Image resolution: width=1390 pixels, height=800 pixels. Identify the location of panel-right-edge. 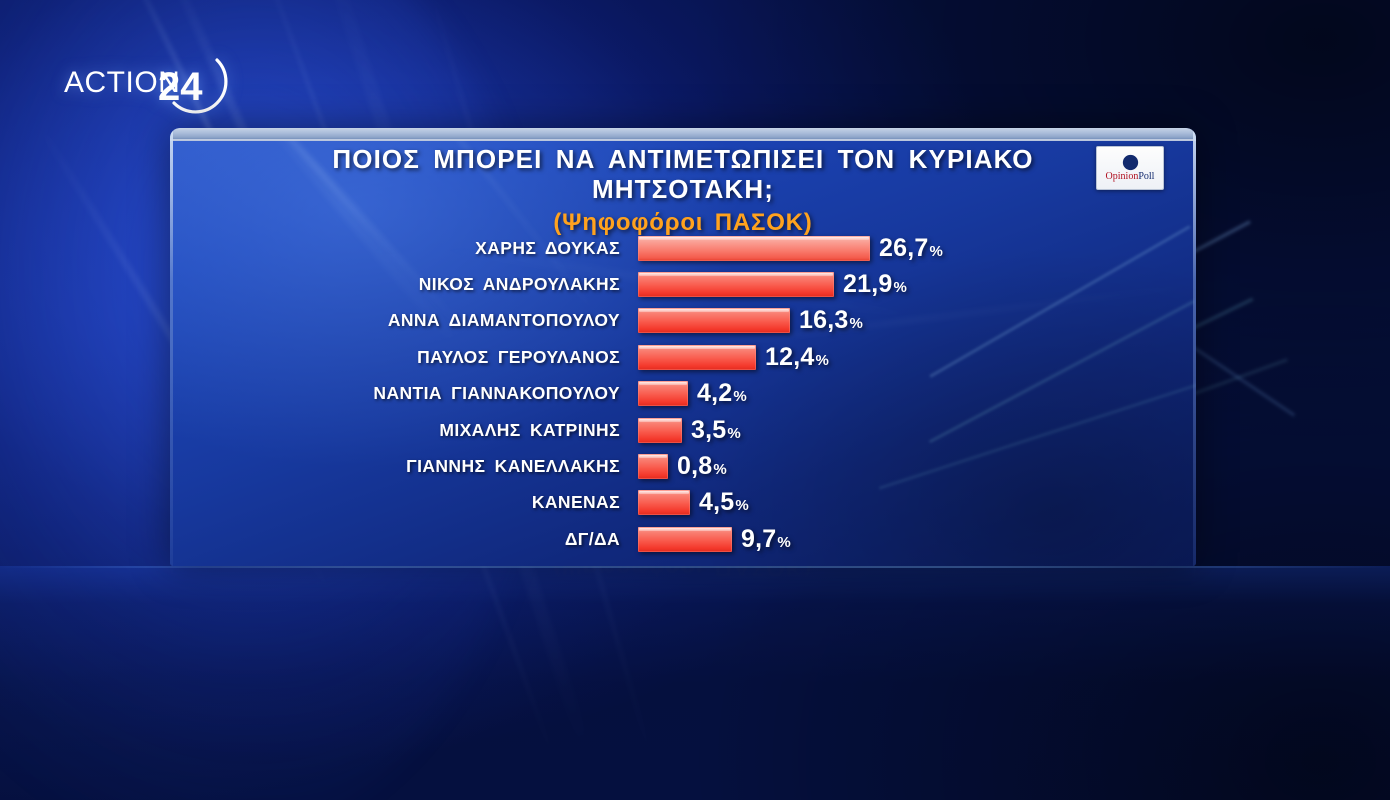
(1194, 347).